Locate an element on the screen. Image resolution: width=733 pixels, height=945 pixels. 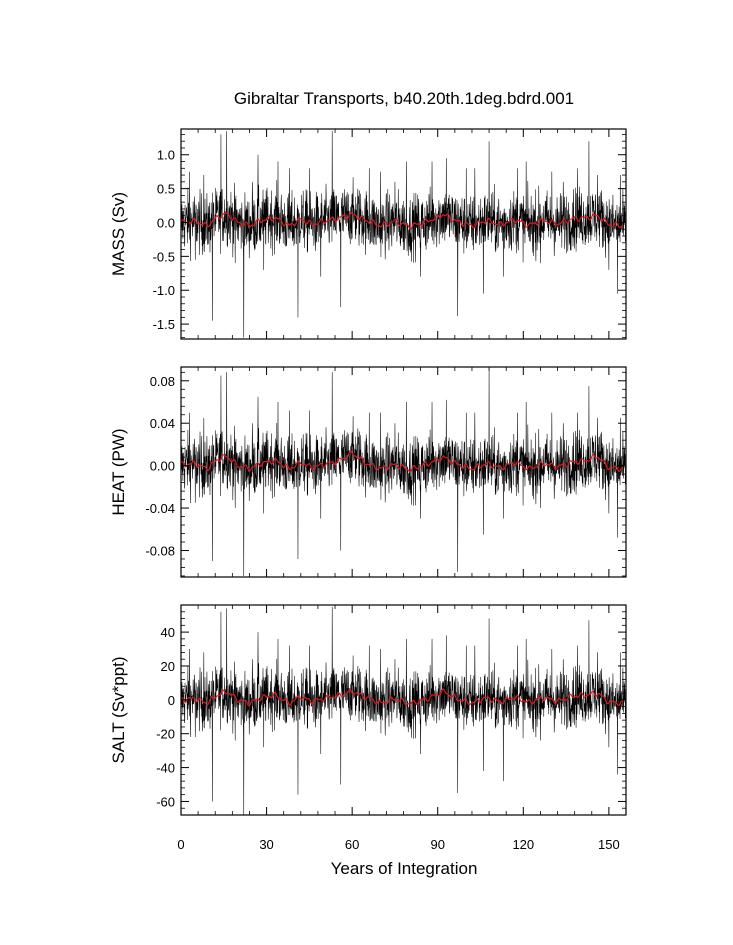
heat-y-tick-label: 0.00 is located at coordinates (162, 466).